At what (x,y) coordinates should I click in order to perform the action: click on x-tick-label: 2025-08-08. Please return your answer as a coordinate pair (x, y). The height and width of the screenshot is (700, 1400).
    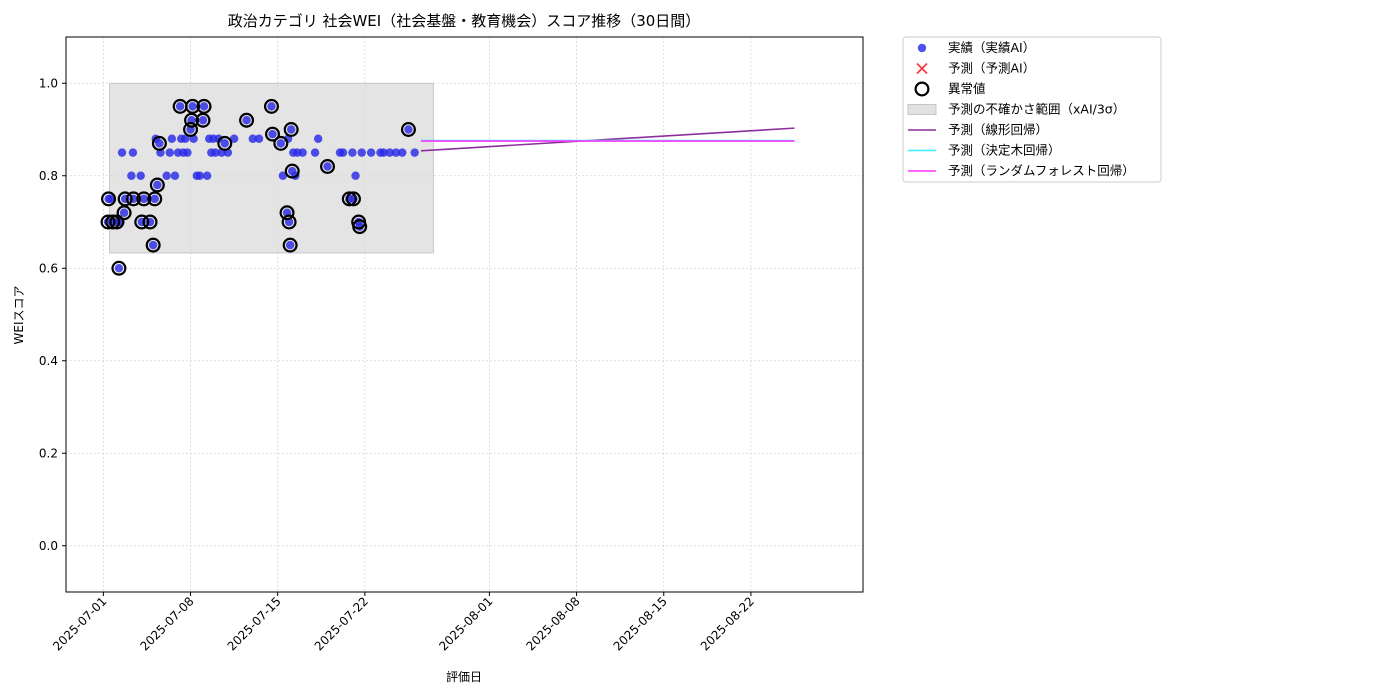
    Looking at the image, I should click on (552, 623).